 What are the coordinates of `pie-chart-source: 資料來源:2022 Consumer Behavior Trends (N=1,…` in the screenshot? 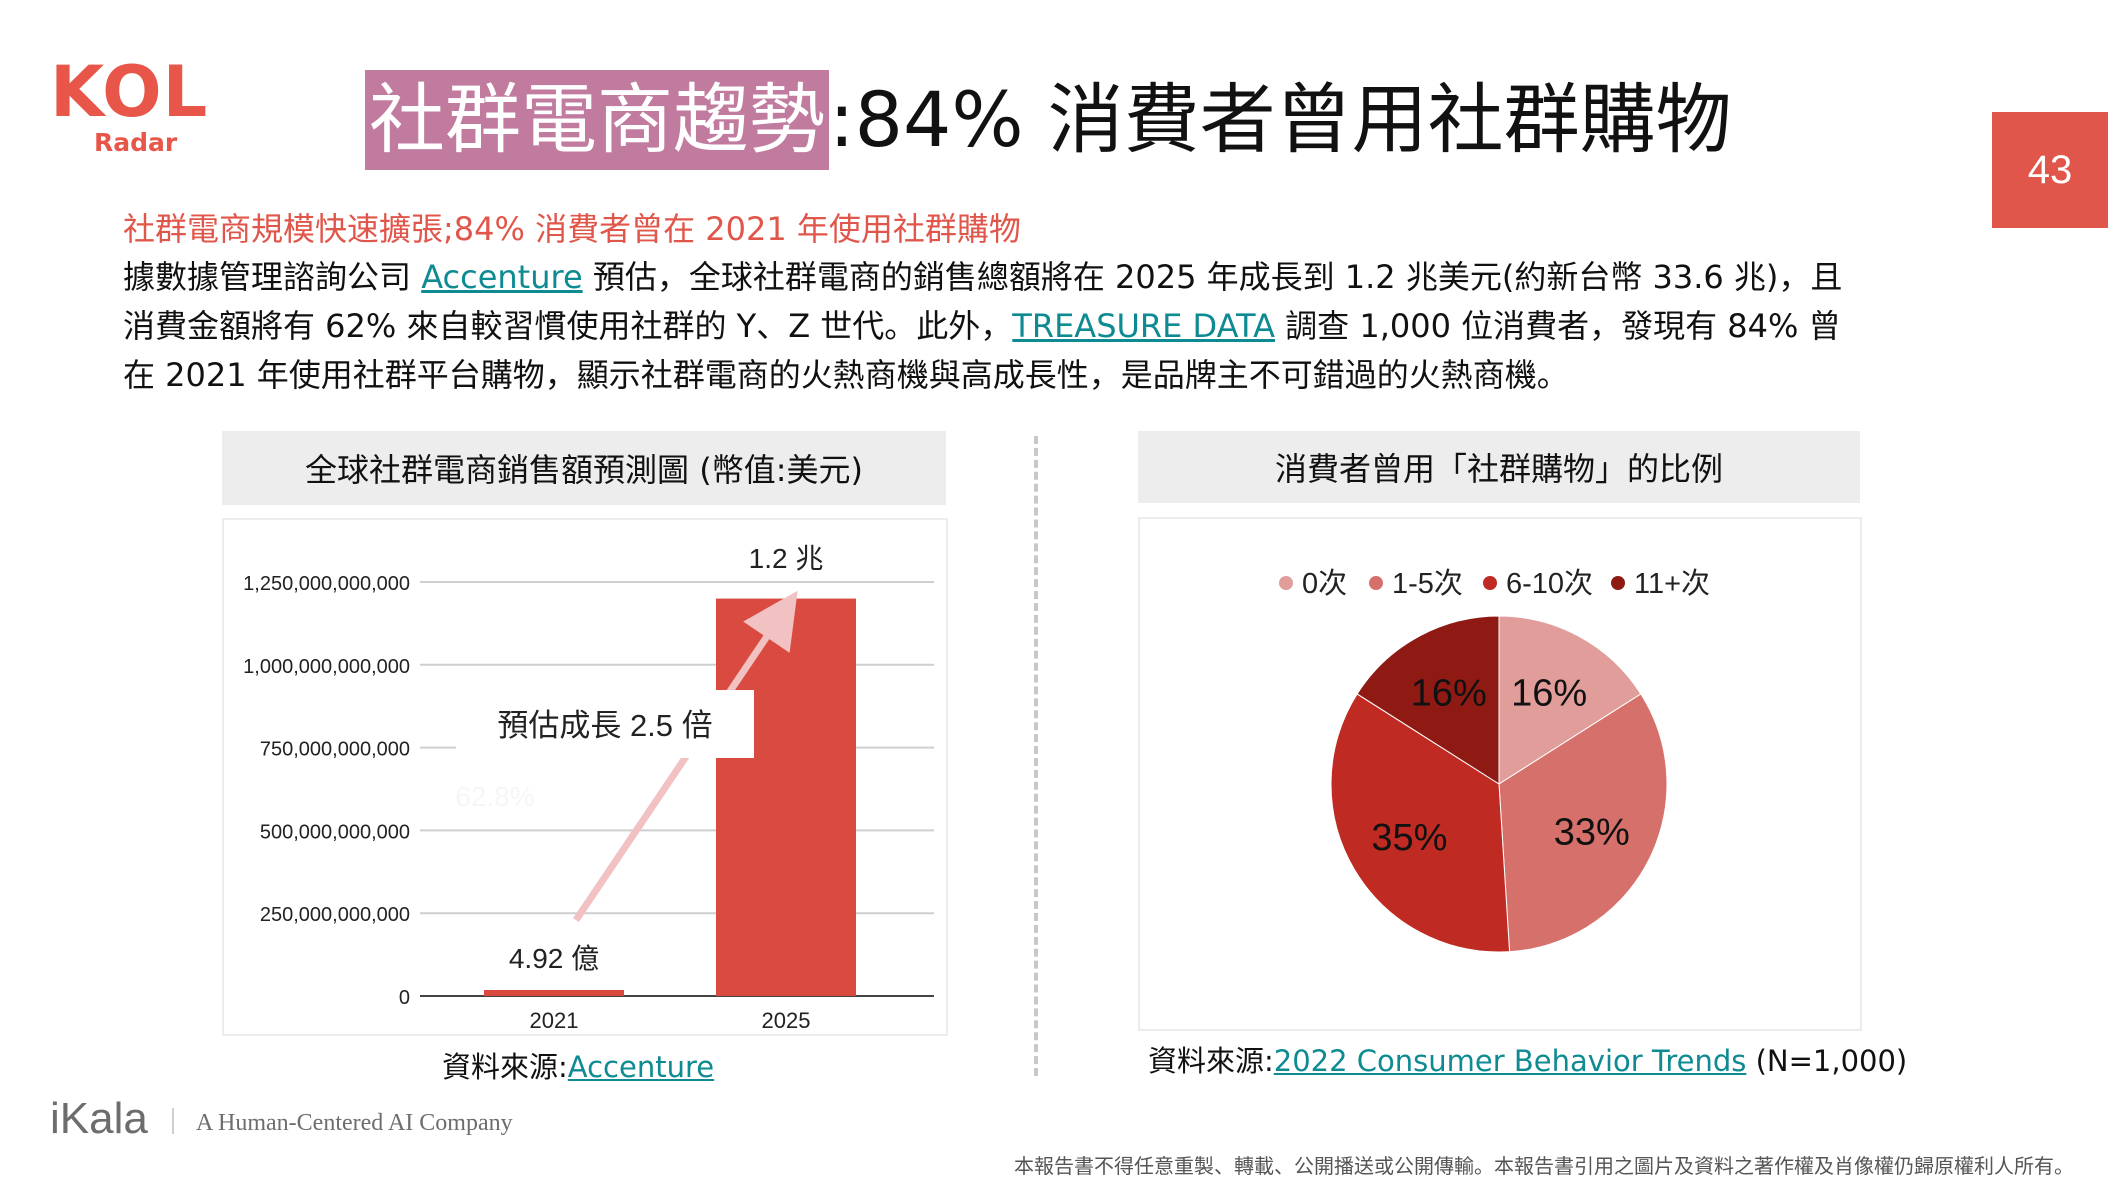 It's located at (1527, 1059).